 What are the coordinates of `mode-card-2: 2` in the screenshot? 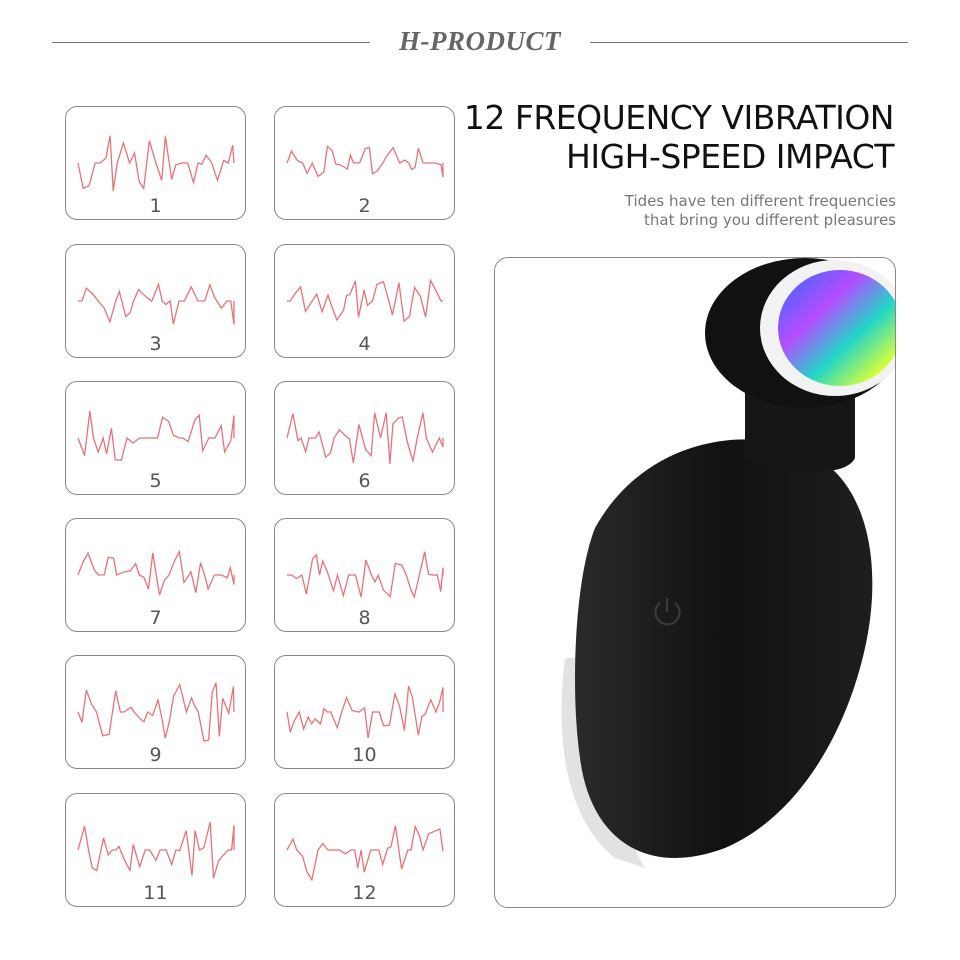 It's located at (364, 163).